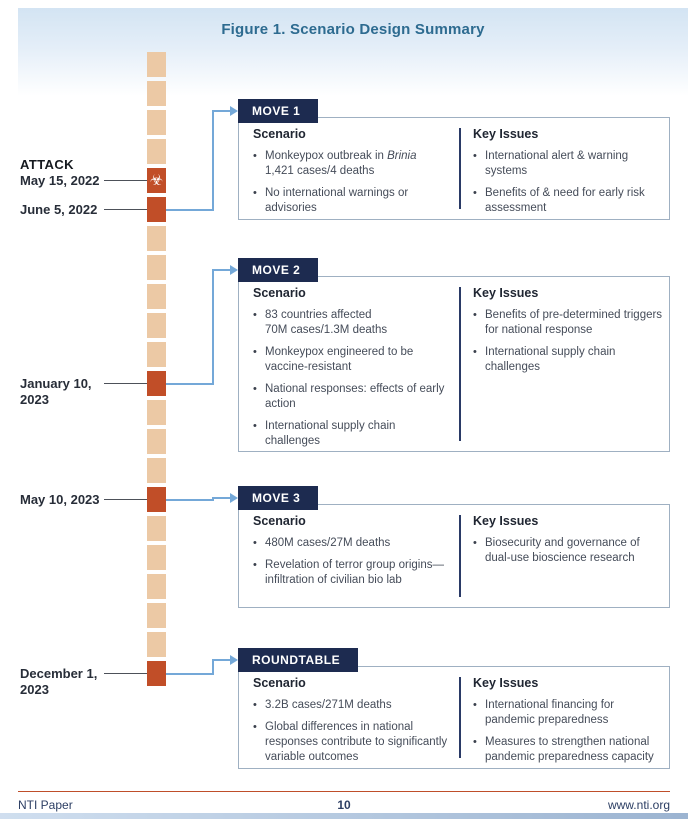 The height and width of the screenshot is (819, 688). Describe the element at coordinates (337, 200) in the screenshot. I see `bullet-text: No international warnings or advisories` at that location.